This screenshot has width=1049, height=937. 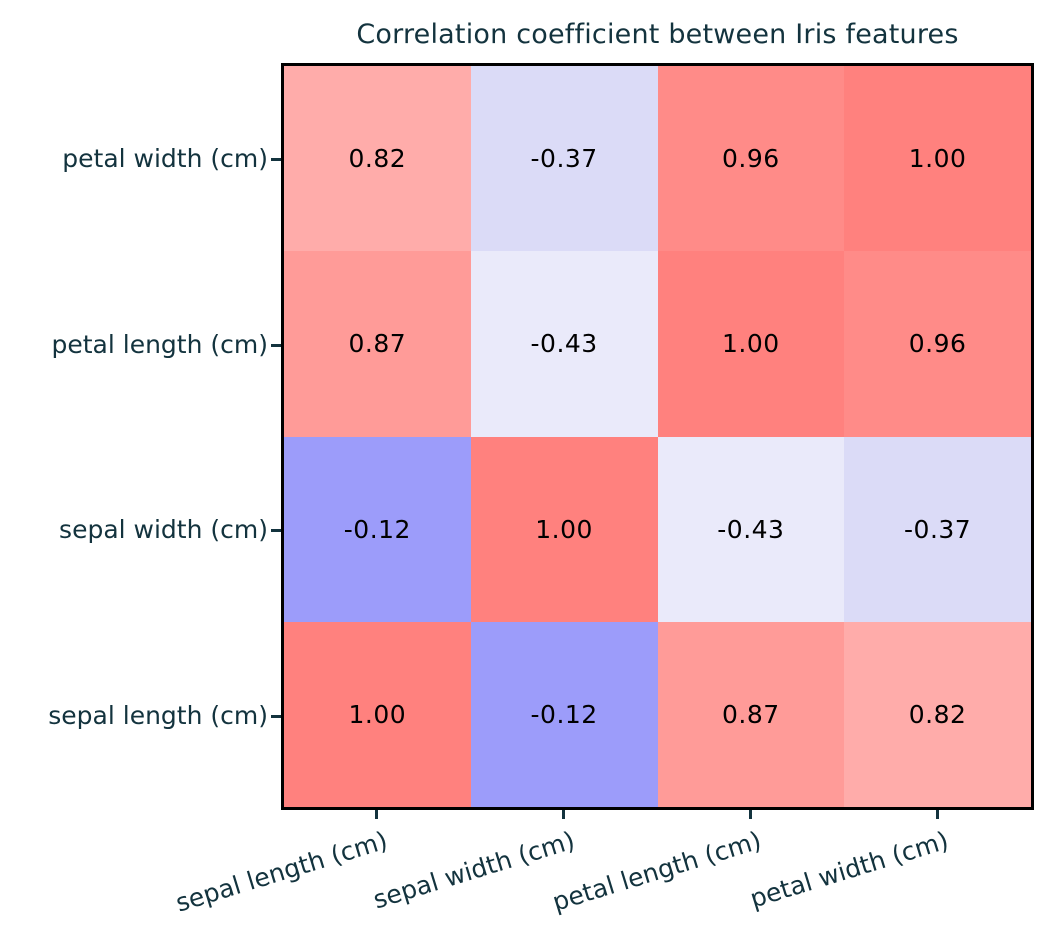 What do you see at coordinates (165, 158) in the screenshot?
I see `ytick-label-petal-width: petal width (cm)` at bounding box center [165, 158].